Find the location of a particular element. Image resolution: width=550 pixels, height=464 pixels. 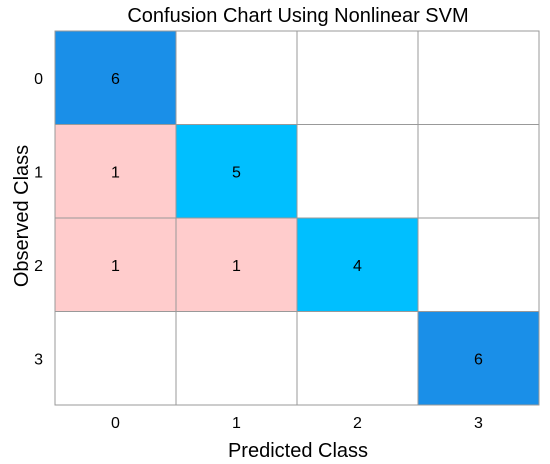

x-tick-2: 2 is located at coordinates (357, 423).